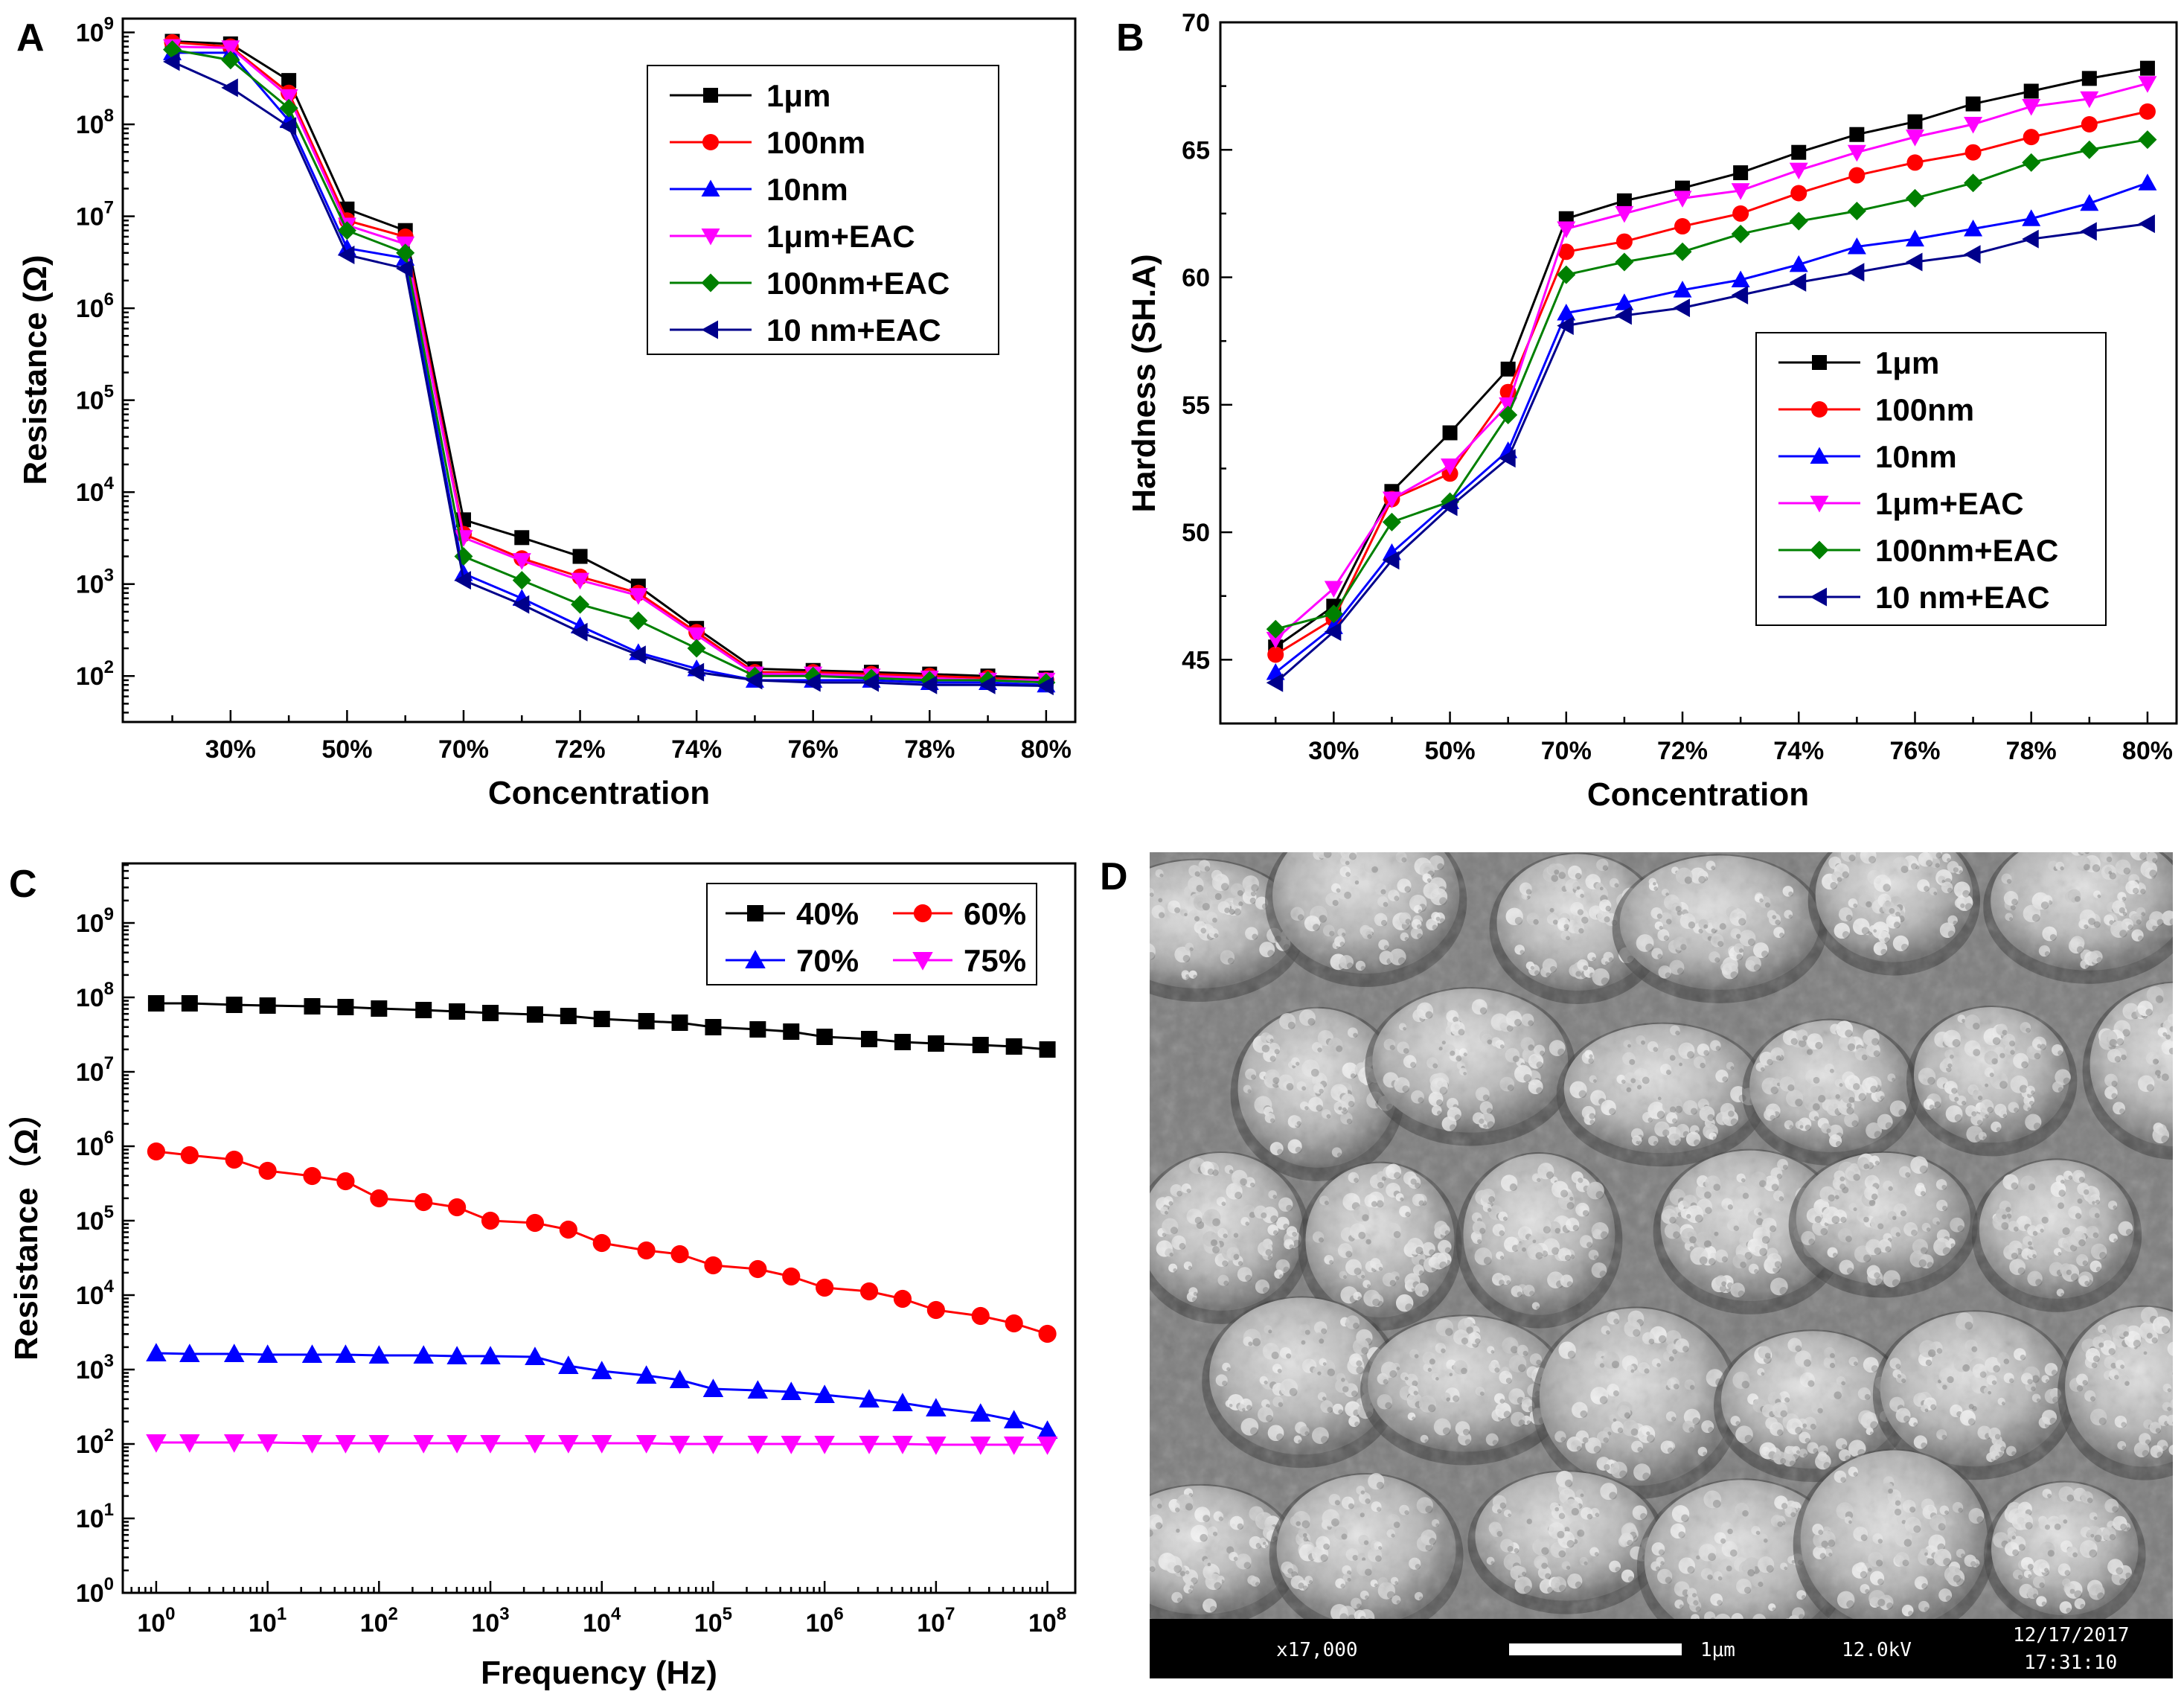  I want to click on panel-d-letter: D, so click(1114, 876).